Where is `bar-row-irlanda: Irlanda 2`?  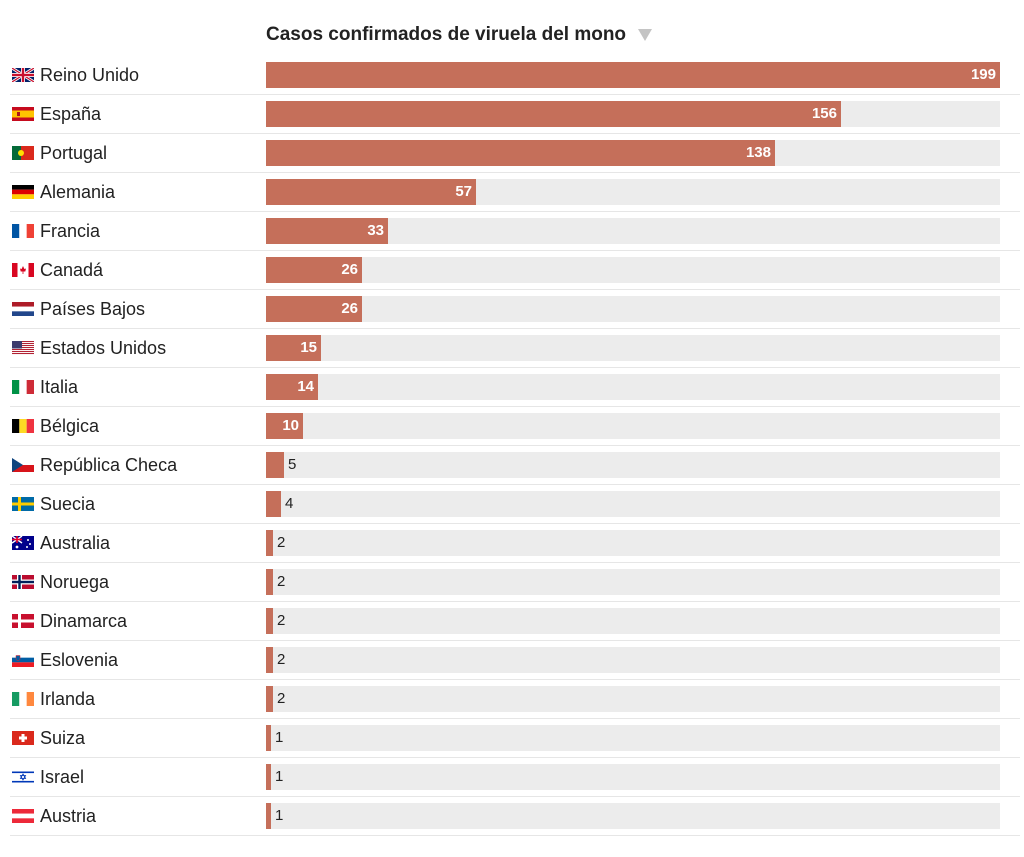
bar-row-irlanda: Irlanda 2 is located at coordinates (515, 699).